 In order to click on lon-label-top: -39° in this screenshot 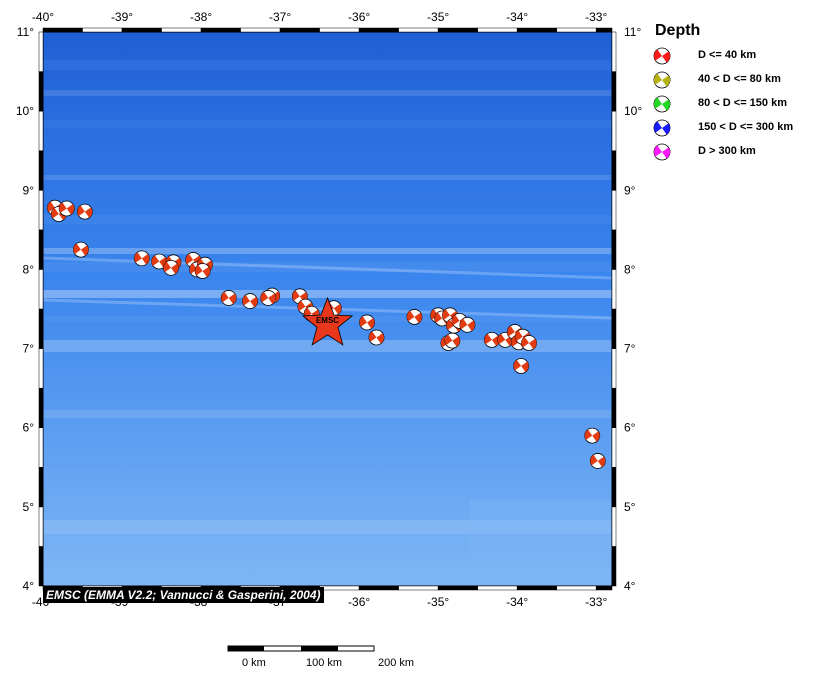, I will do `click(122, 17)`.